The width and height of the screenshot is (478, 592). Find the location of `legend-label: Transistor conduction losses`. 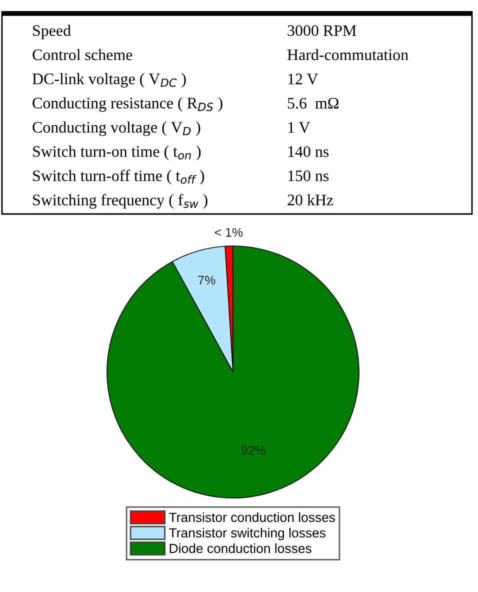

legend-label: Transistor conduction losses is located at coordinates (252, 517).